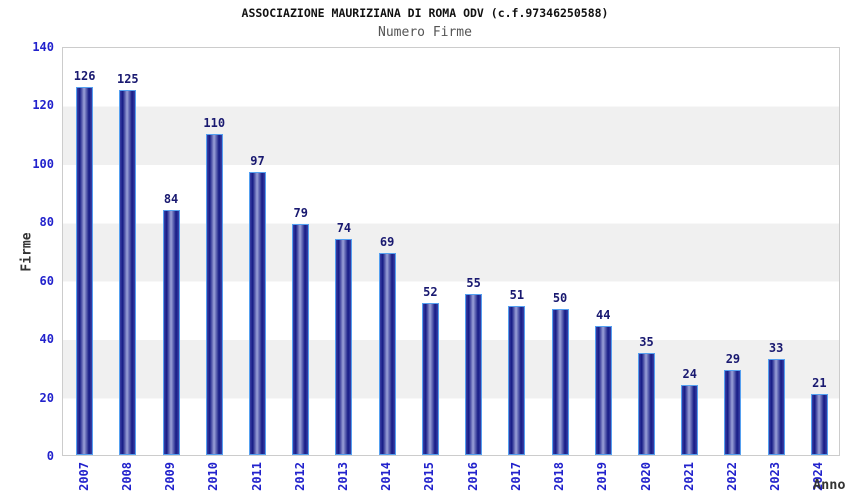  I want to click on bar-value-label: 74, so click(344, 227).